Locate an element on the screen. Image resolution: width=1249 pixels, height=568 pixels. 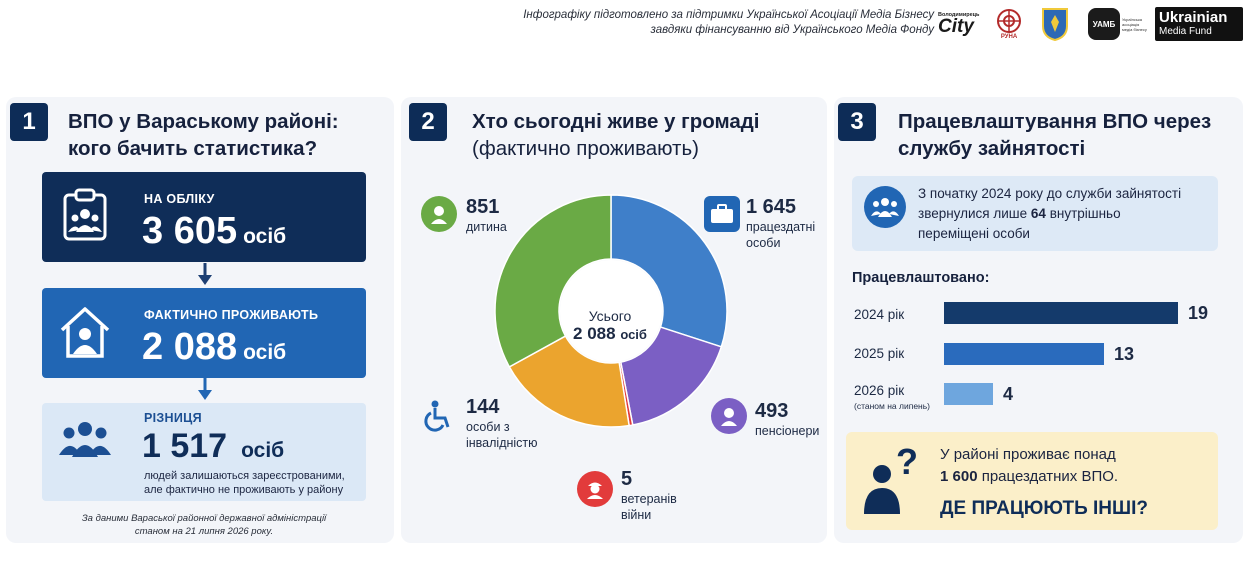
panel2-number-badge: 2 is located at coordinates (428, 122).